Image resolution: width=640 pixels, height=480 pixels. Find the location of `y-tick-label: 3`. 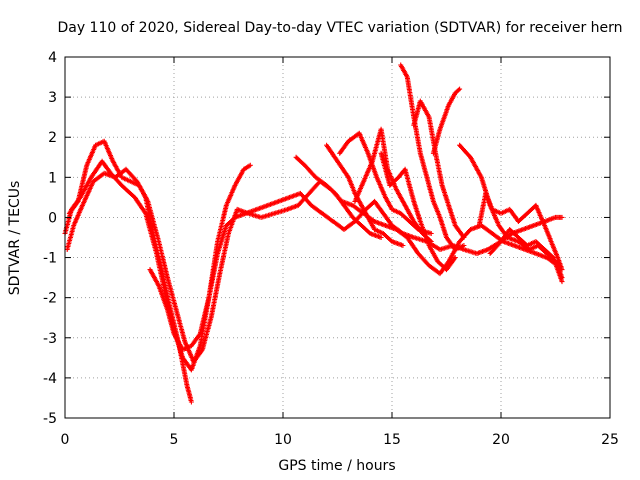

y-tick-label: 3 is located at coordinates (52, 98).